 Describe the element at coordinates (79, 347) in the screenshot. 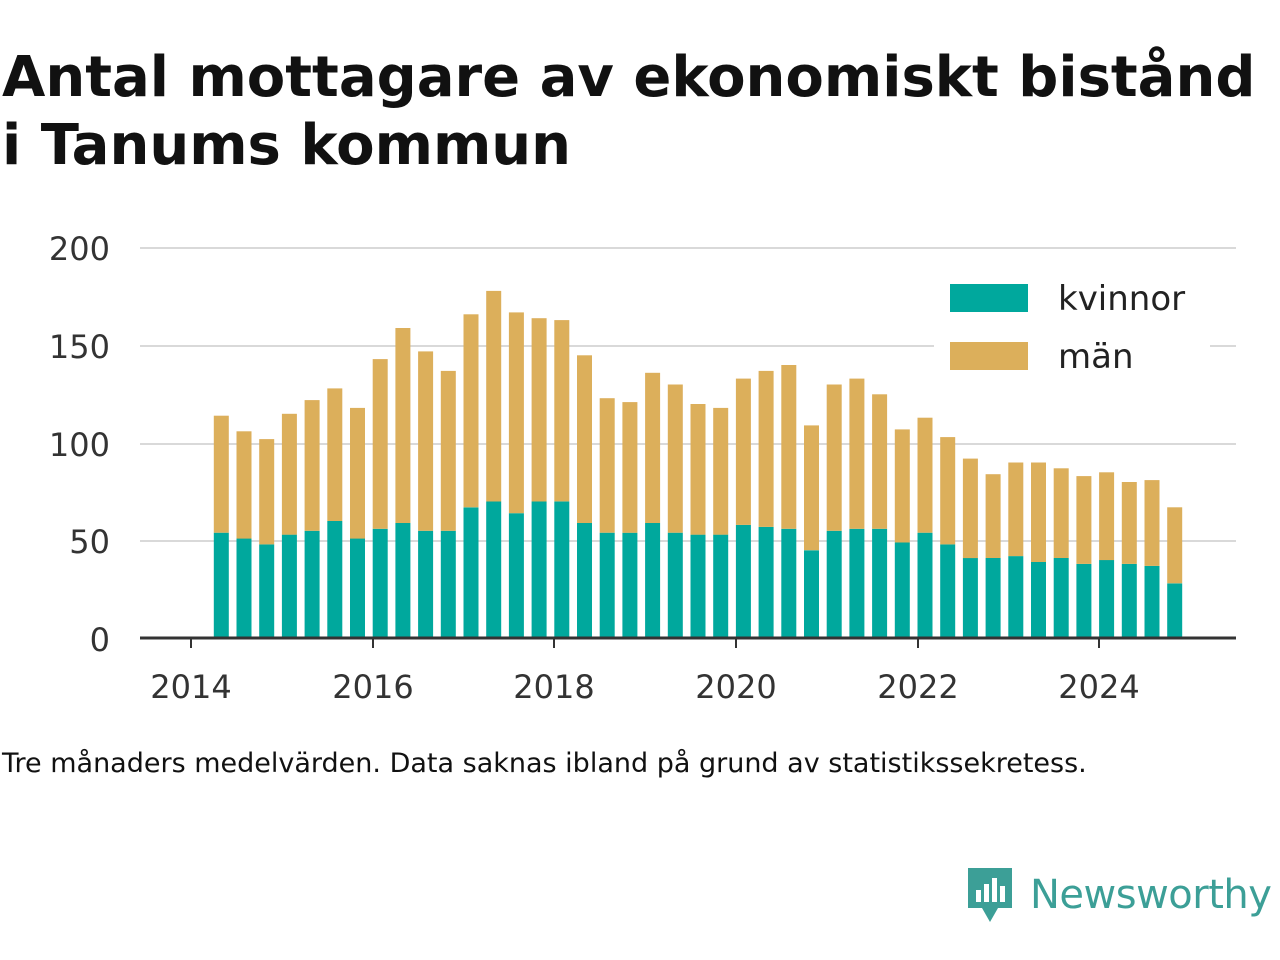

I see `y-tick-150: 150` at that location.